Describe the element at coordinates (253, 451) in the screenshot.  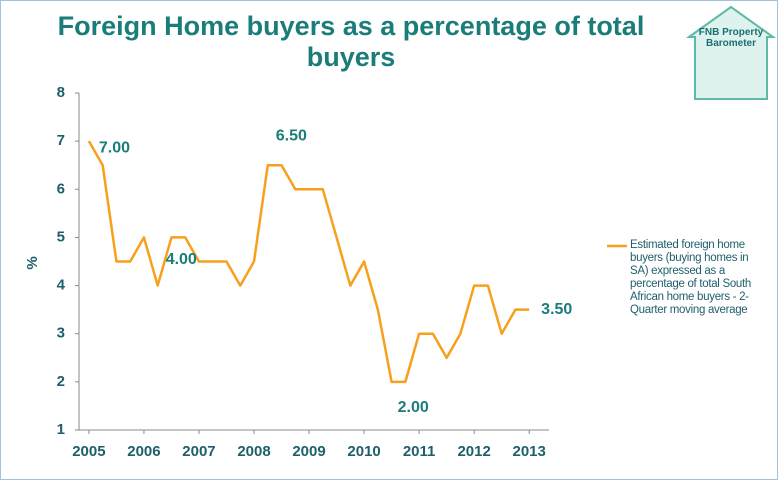
I see `x-tick-label: 2008` at that location.